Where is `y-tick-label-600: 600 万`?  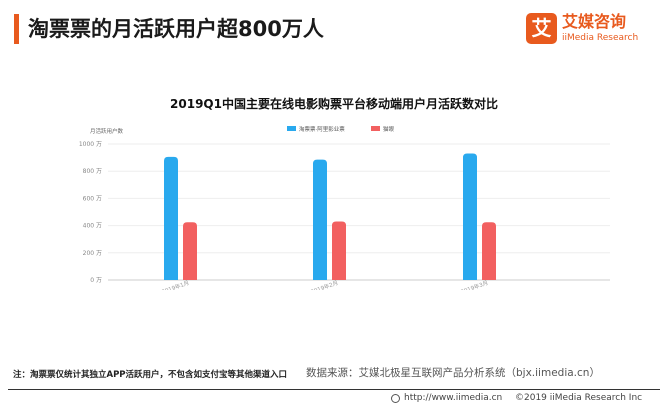 y-tick-label-600: 600 万 is located at coordinates (92, 198).